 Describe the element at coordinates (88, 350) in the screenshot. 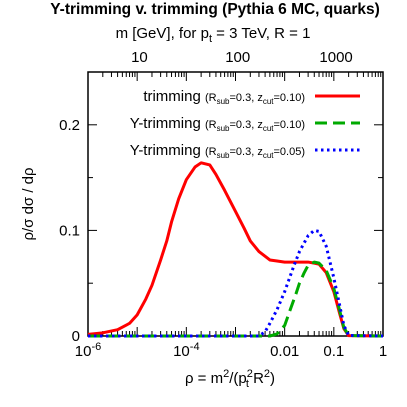

I see `x-tick-label: 10⁻⁶` at that location.